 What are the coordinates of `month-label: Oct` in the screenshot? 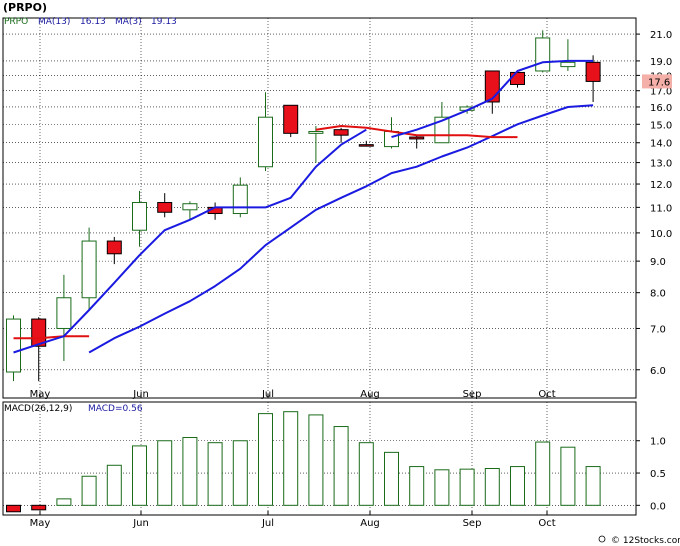 It's located at (546, 394).